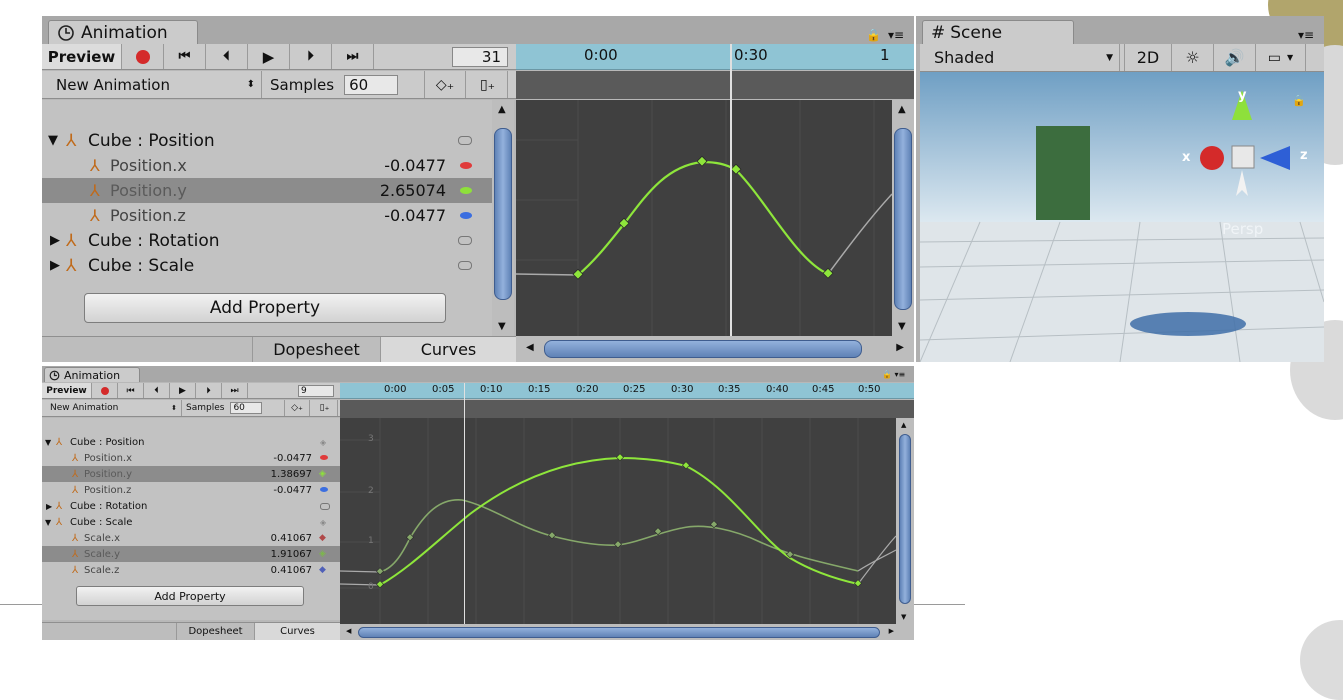  Describe the element at coordinates (1243, 229) in the screenshot. I see `persp-label: Persp` at that location.